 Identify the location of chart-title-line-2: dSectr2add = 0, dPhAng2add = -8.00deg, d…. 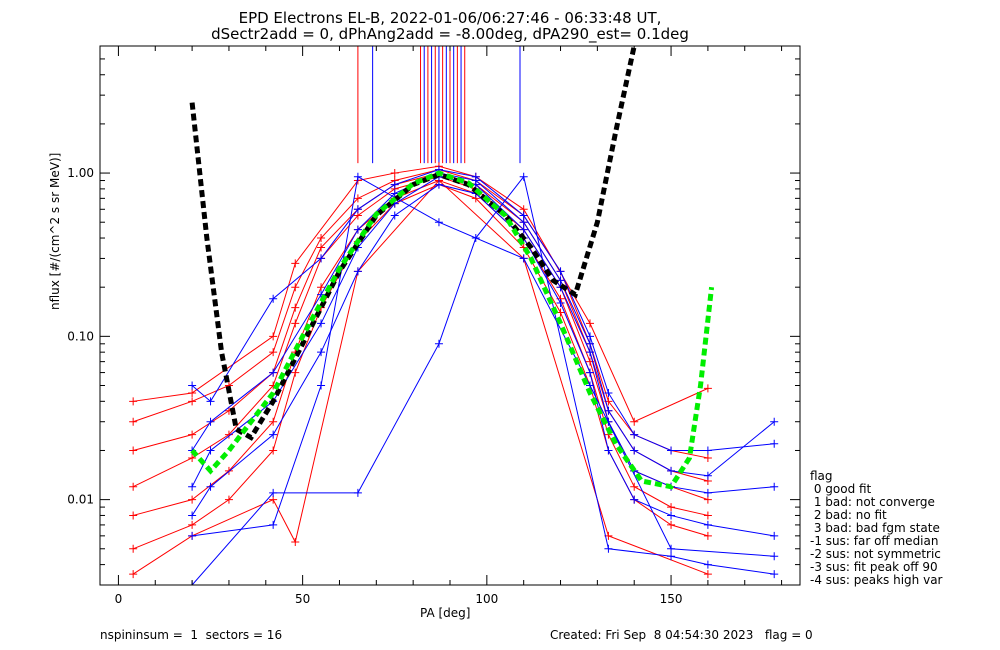
(450, 34).